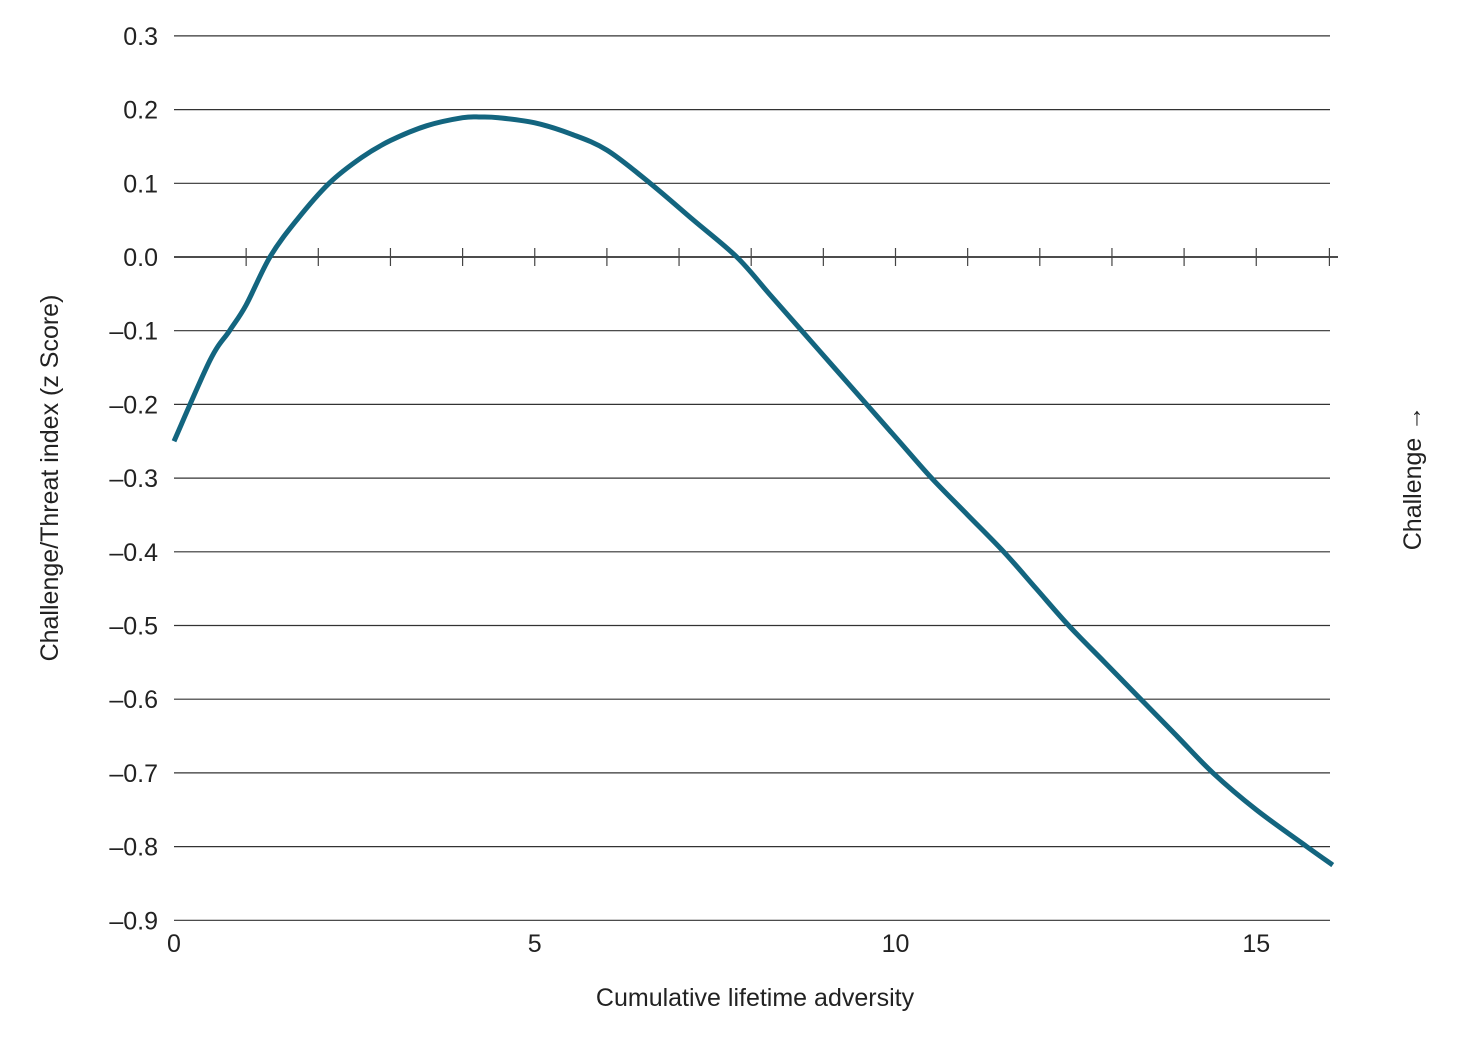  I want to click on y-tick-label: 0.1, so click(140, 184).